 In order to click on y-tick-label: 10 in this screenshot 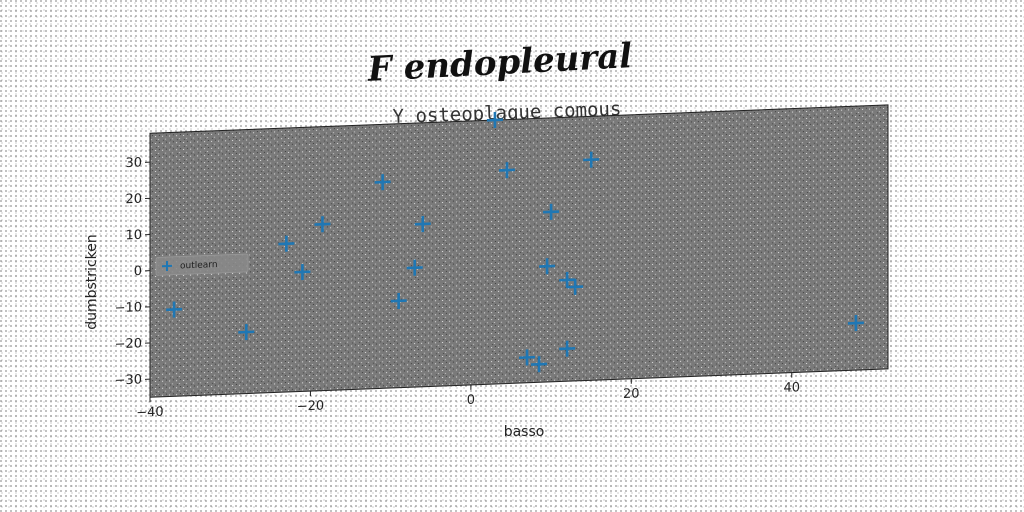, I will do `click(133, 236)`.